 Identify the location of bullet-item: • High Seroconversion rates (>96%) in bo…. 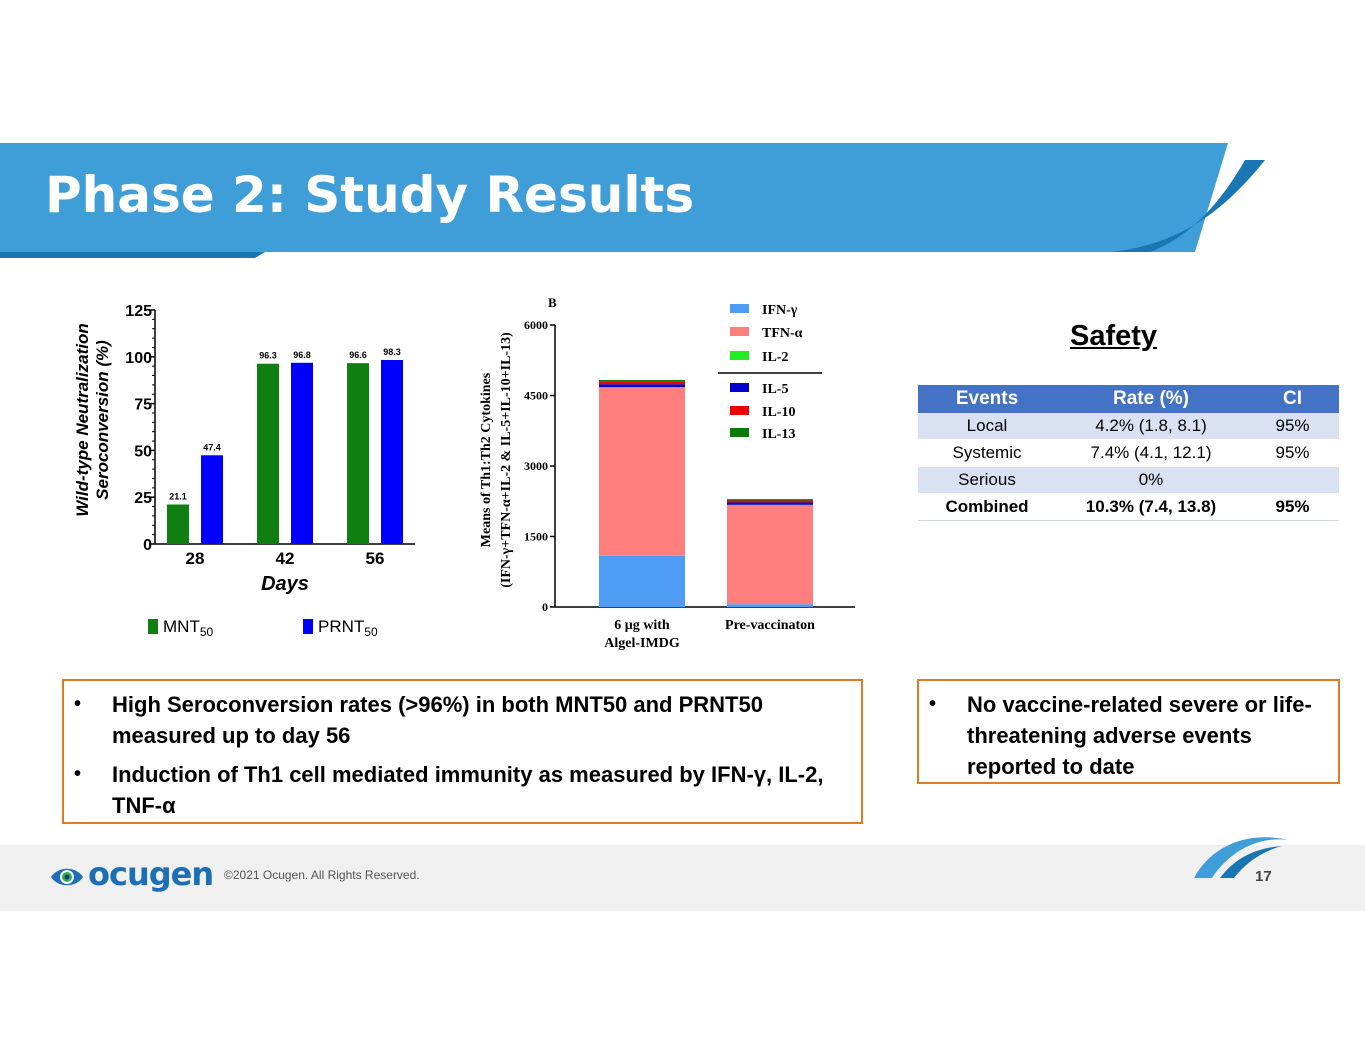
(455, 720).